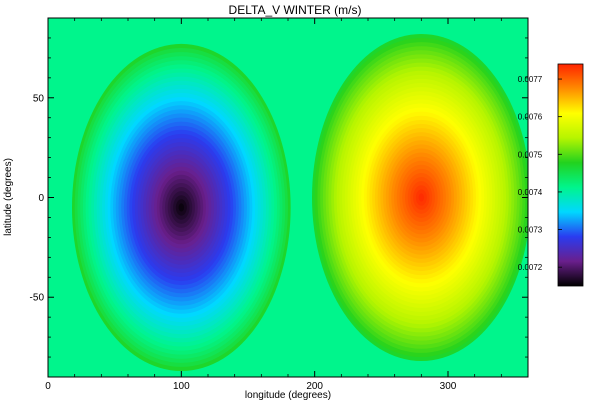 This screenshot has height=407, width=590. What do you see at coordinates (530, 117) in the screenshot?
I see `colorbar-tick-label: 0.0076` at bounding box center [530, 117].